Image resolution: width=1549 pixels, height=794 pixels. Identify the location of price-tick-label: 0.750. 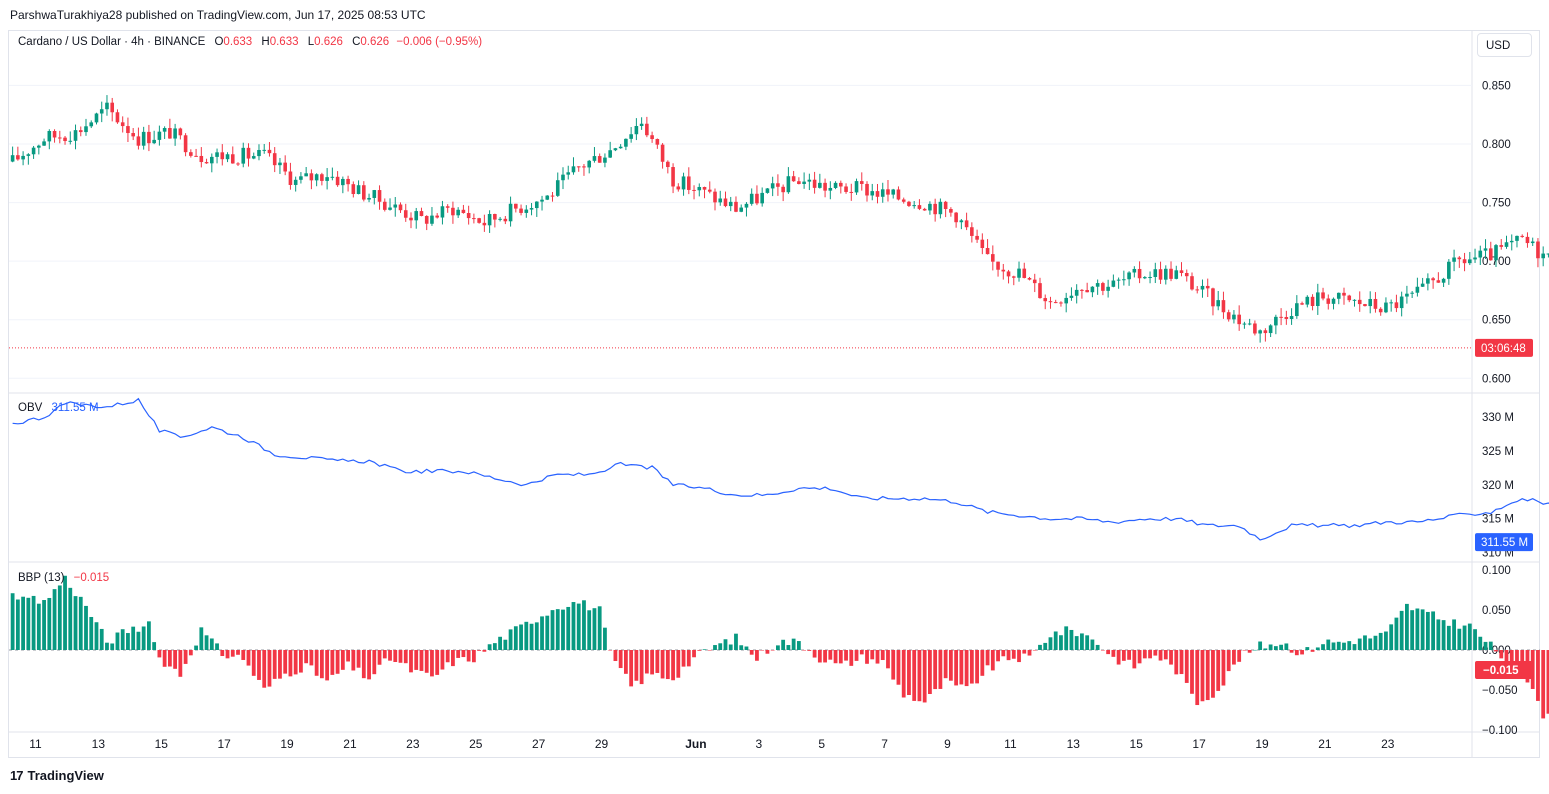
(1496, 204).